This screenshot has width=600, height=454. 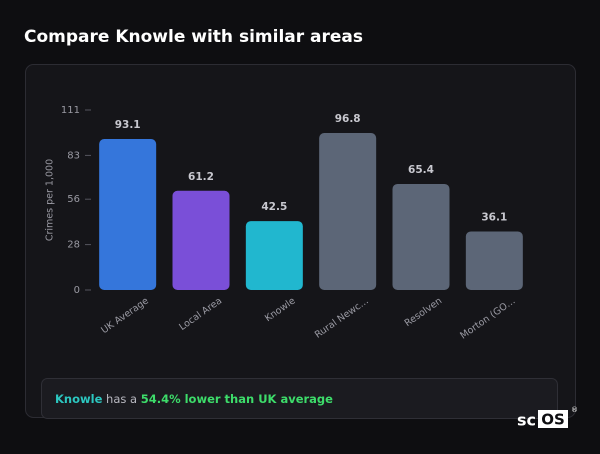 What do you see at coordinates (274, 207) in the screenshot?
I see `value-label: 42.5` at bounding box center [274, 207].